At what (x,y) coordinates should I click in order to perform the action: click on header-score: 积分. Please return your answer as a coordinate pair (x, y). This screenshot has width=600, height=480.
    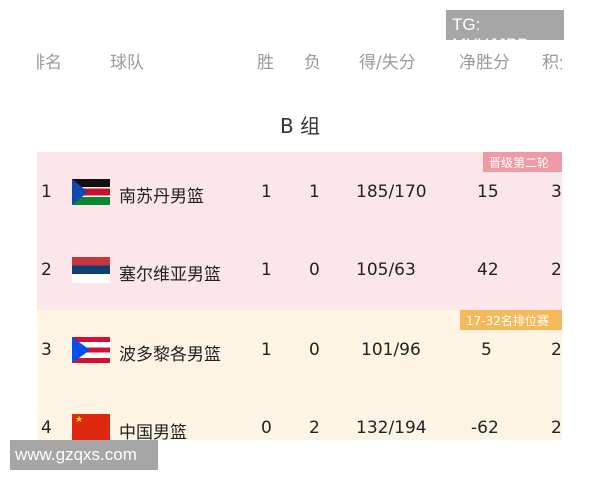
    Looking at the image, I should click on (552, 63).